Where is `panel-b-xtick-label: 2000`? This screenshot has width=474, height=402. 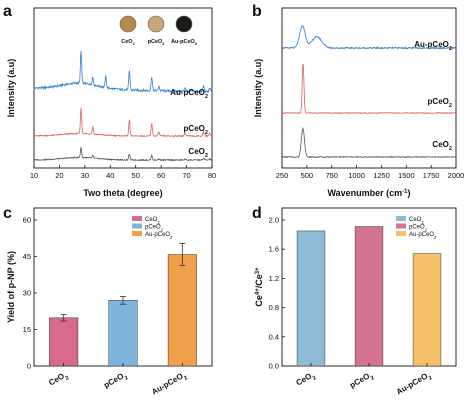
panel-b-xtick-label: 2000 is located at coordinates (456, 175).